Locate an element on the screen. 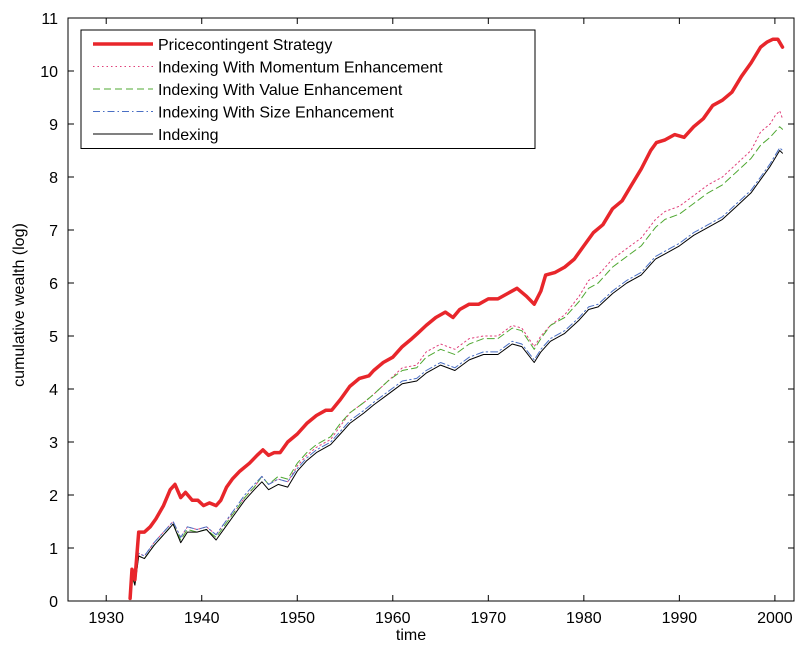  legend-label-2: Indexing With Value Enhancement is located at coordinates (280, 90).